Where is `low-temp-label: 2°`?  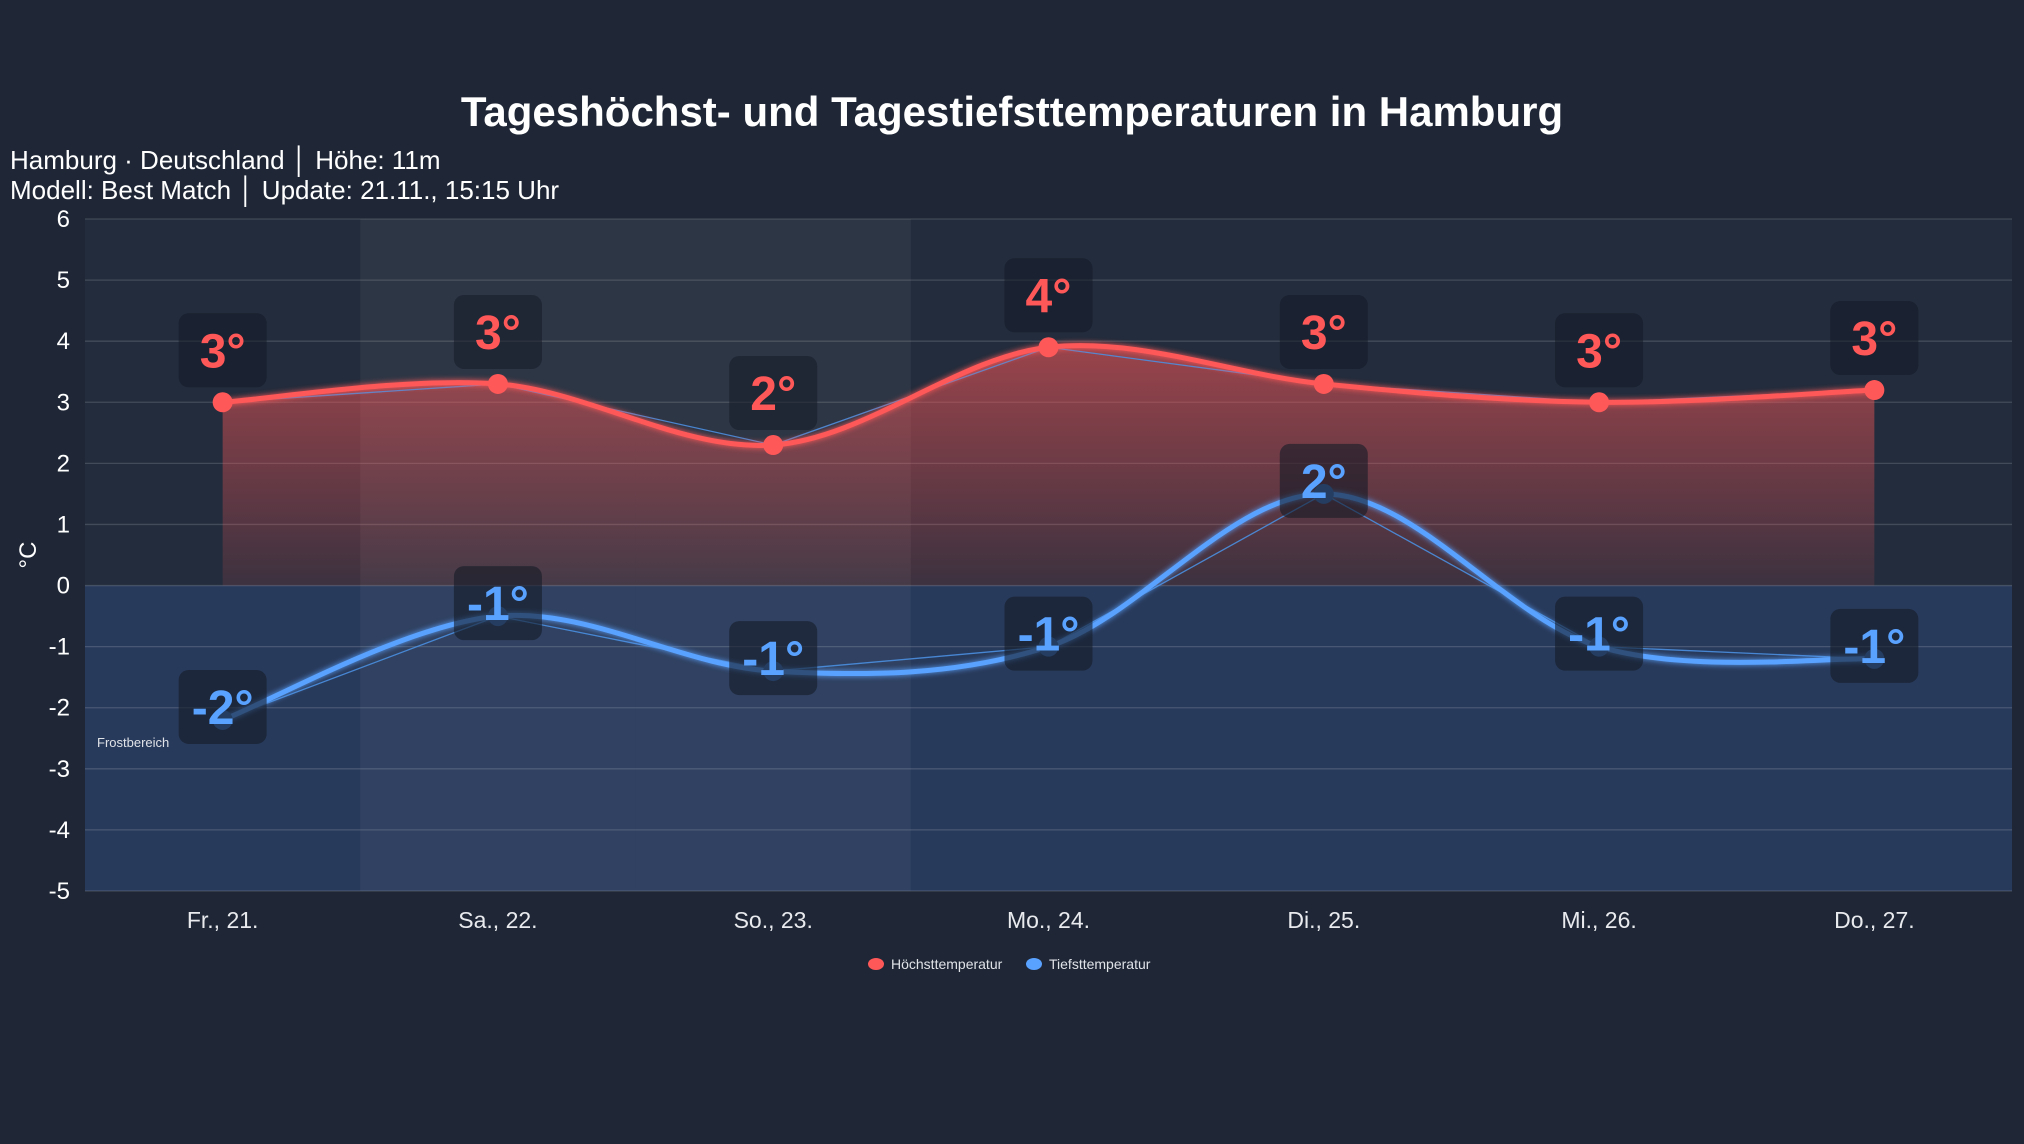 low-temp-label: 2° is located at coordinates (1324, 482).